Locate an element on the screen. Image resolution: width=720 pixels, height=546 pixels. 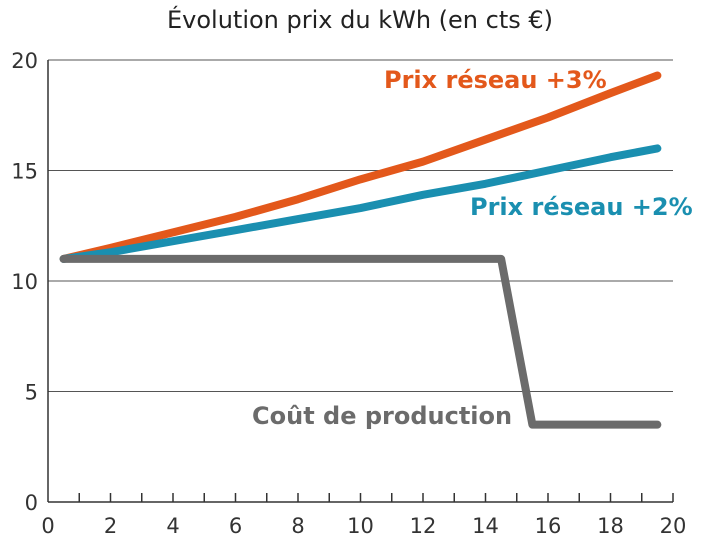
y-tick-label: 0 is located at coordinates (31, 503).